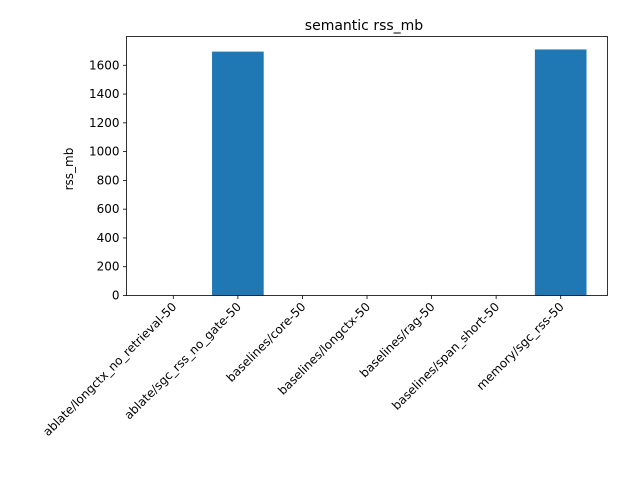  I want to click on y-tick-label-8: 1600, so click(104, 65).